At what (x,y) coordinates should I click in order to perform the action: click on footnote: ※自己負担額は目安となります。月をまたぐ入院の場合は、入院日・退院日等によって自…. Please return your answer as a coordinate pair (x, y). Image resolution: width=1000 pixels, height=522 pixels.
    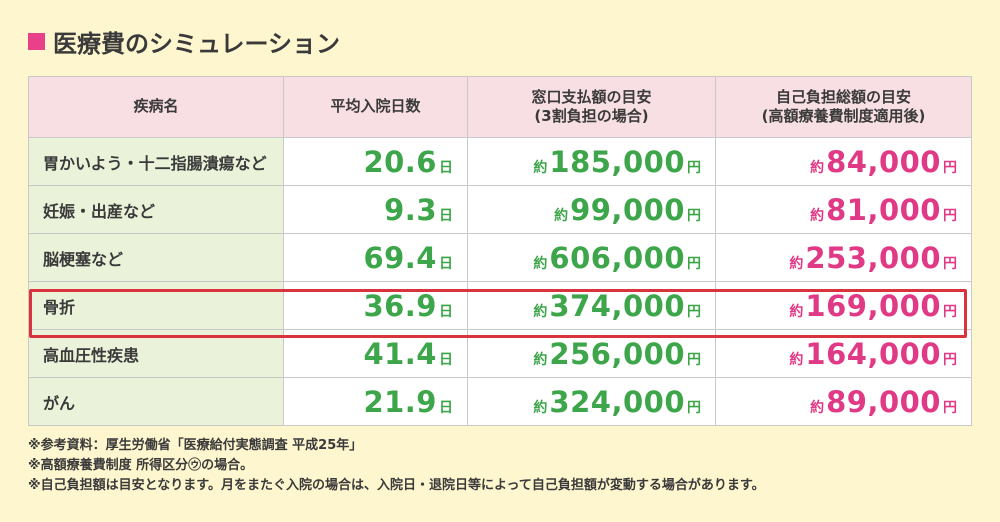
    Looking at the image, I should click on (396, 485).